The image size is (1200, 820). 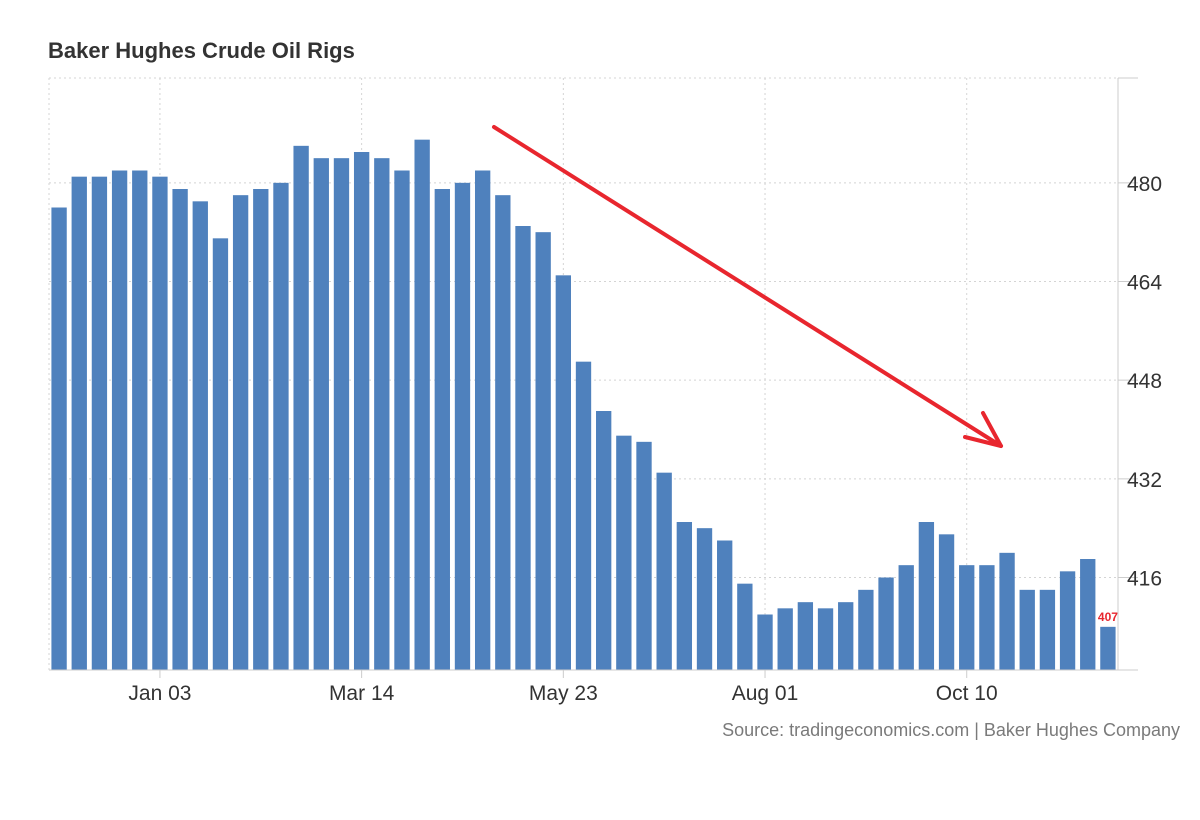 What do you see at coordinates (765, 693) in the screenshot?
I see `x-tick-label: Aug 01` at bounding box center [765, 693].